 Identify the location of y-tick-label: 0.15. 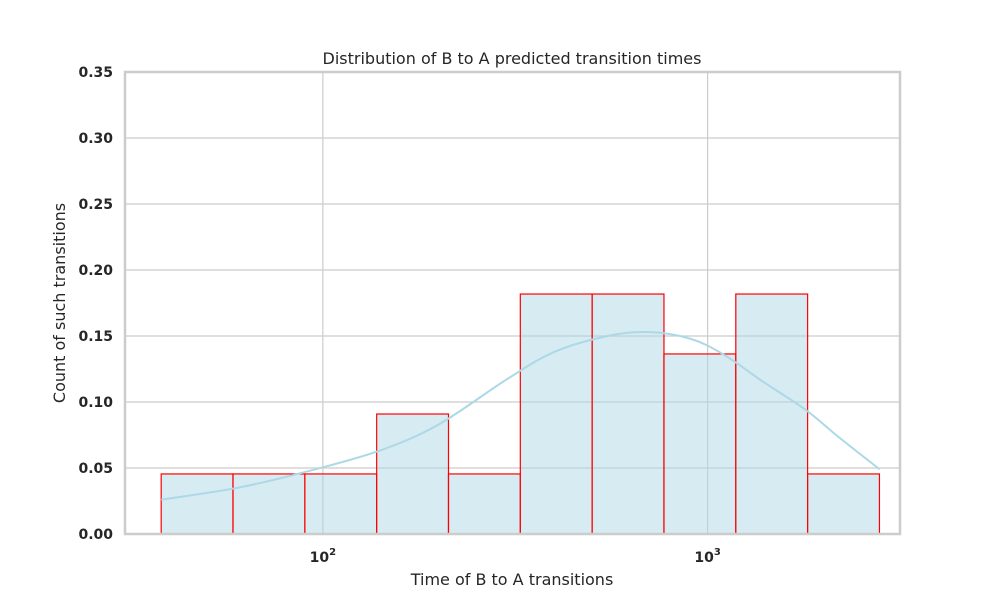
(95, 337).